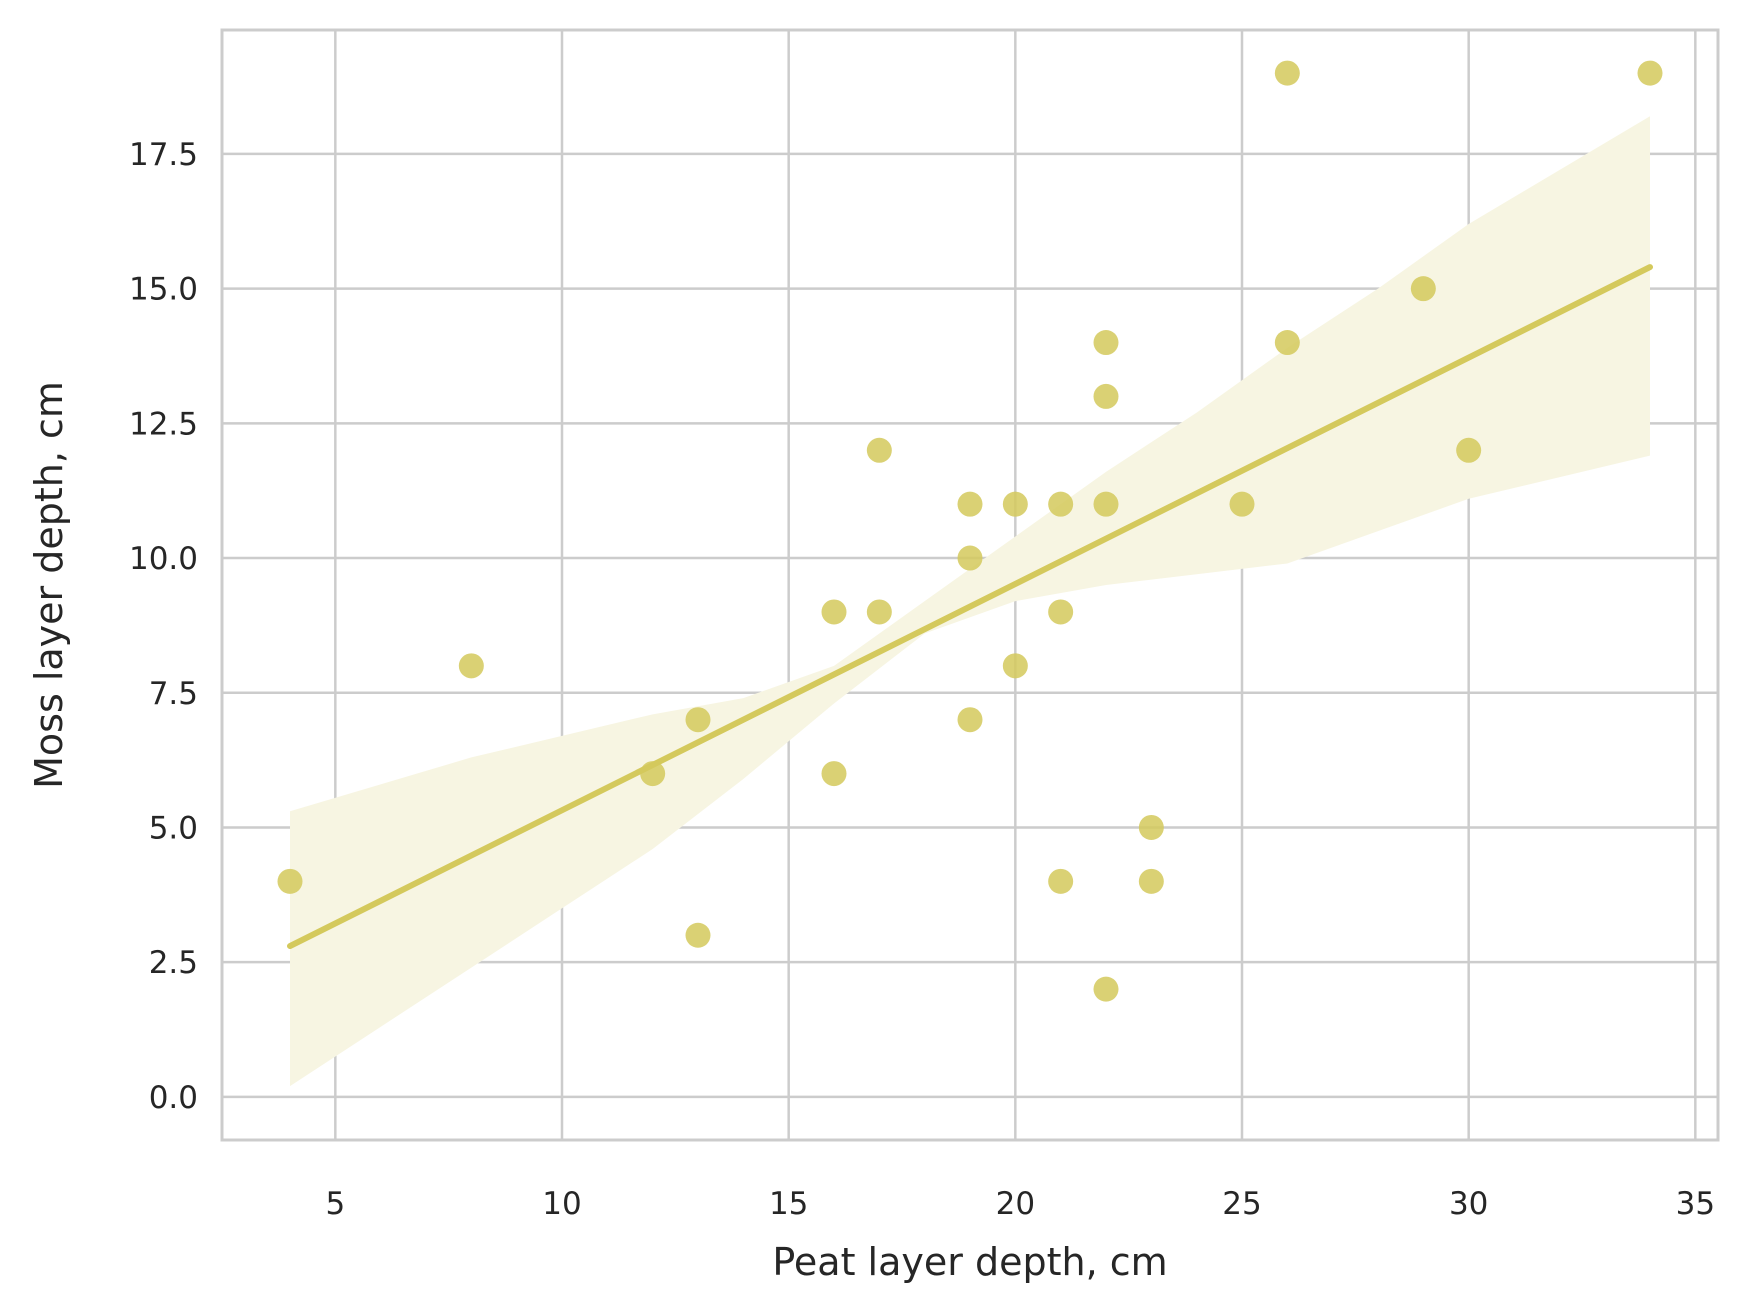 This screenshot has height=1312, width=1742. Describe the element at coordinates (173, 963) in the screenshot. I see `y-tick-label: 2.5` at that location.